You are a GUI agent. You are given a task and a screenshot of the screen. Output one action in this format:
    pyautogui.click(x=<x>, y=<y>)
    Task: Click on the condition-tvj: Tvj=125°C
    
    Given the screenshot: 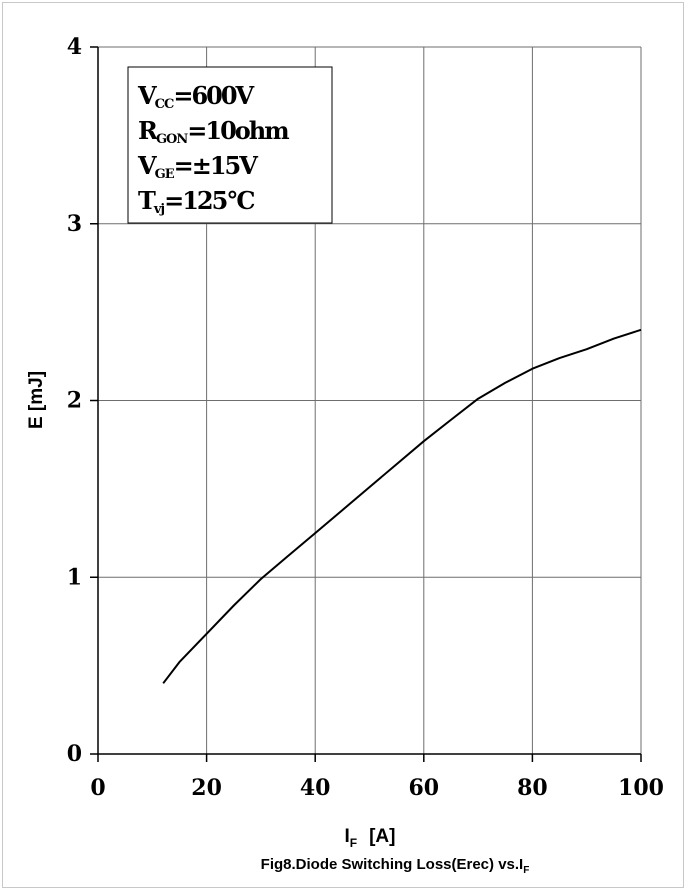 What is the action you would take?
    pyautogui.click(x=196, y=201)
    